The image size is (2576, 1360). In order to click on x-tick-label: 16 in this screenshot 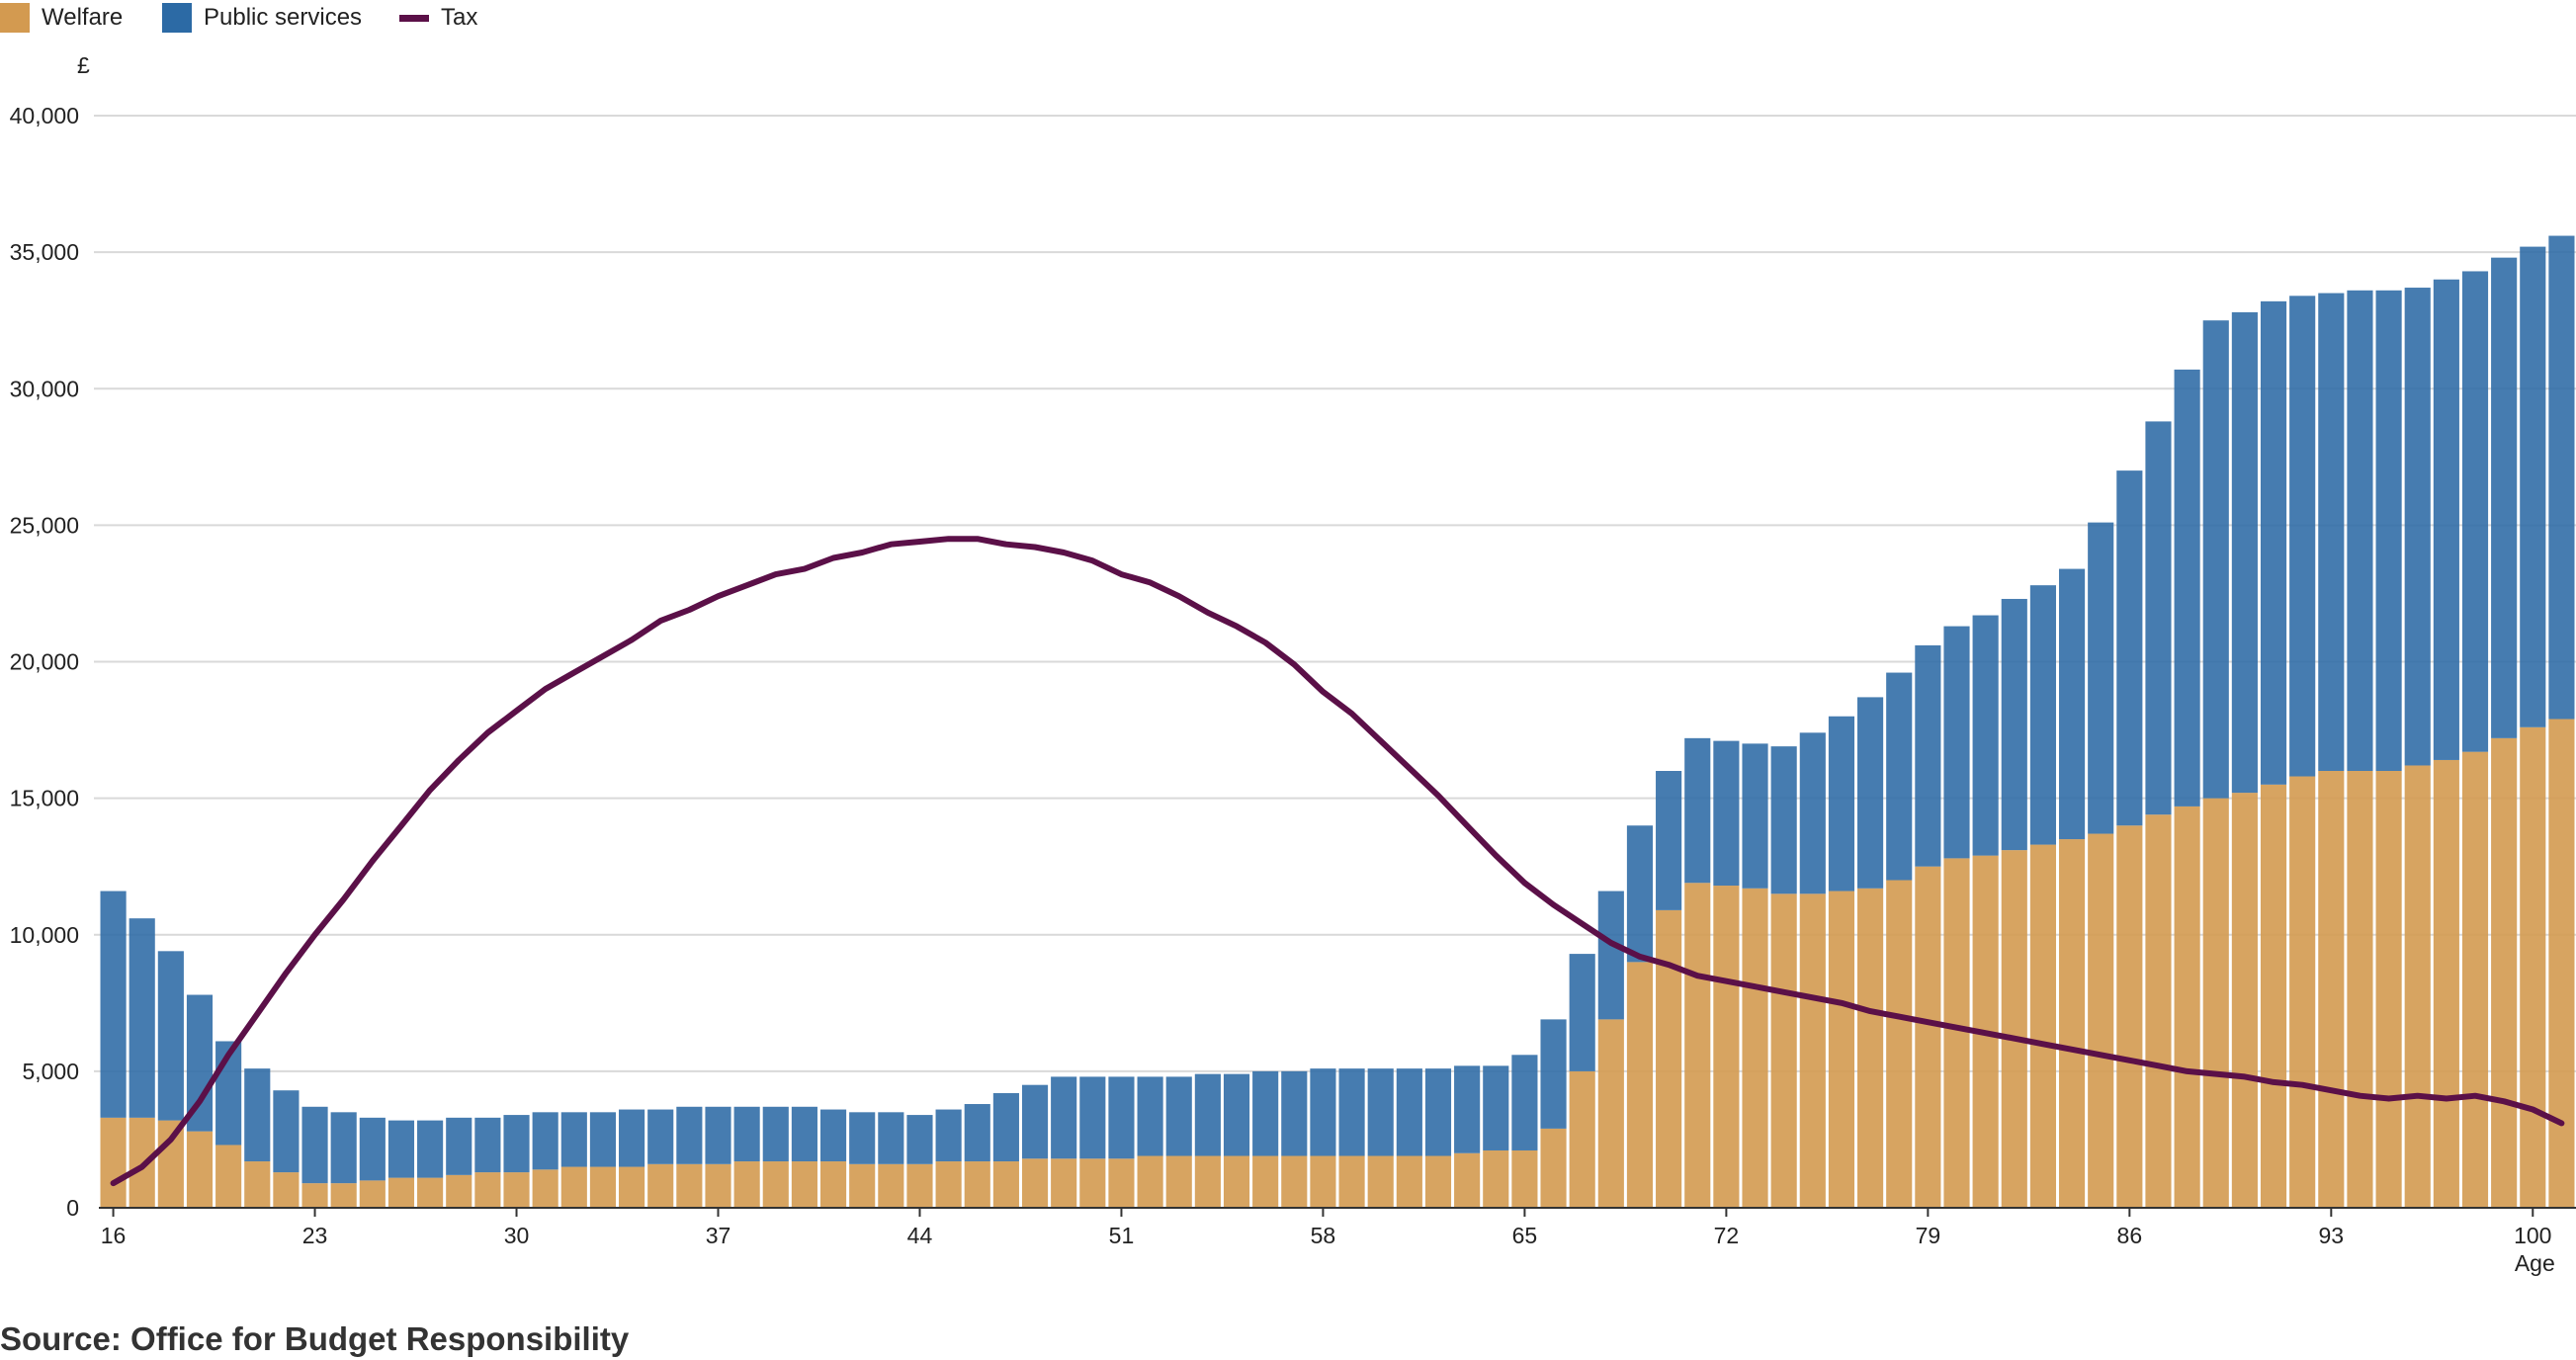, I will do `click(114, 1235)`.